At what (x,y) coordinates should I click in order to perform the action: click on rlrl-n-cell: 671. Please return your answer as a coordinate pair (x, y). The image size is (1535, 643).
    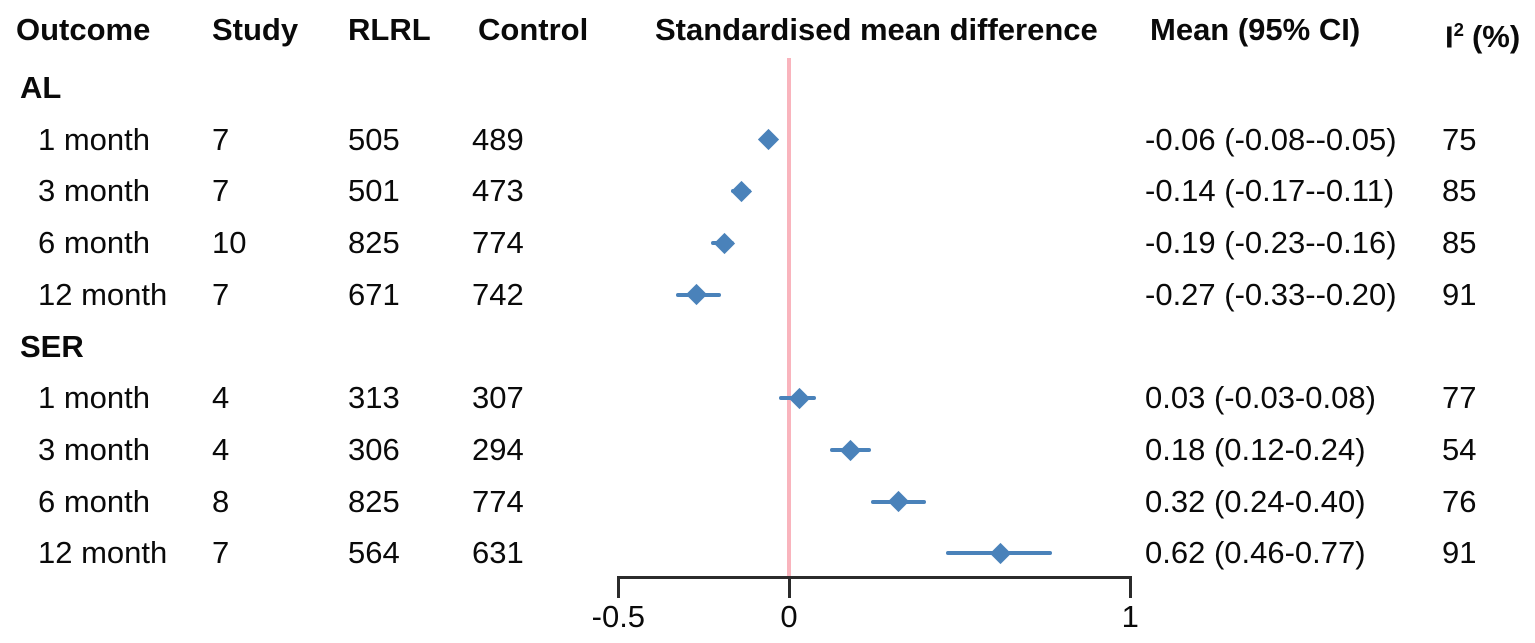
    Looking at the image, I should click on (374, 294).